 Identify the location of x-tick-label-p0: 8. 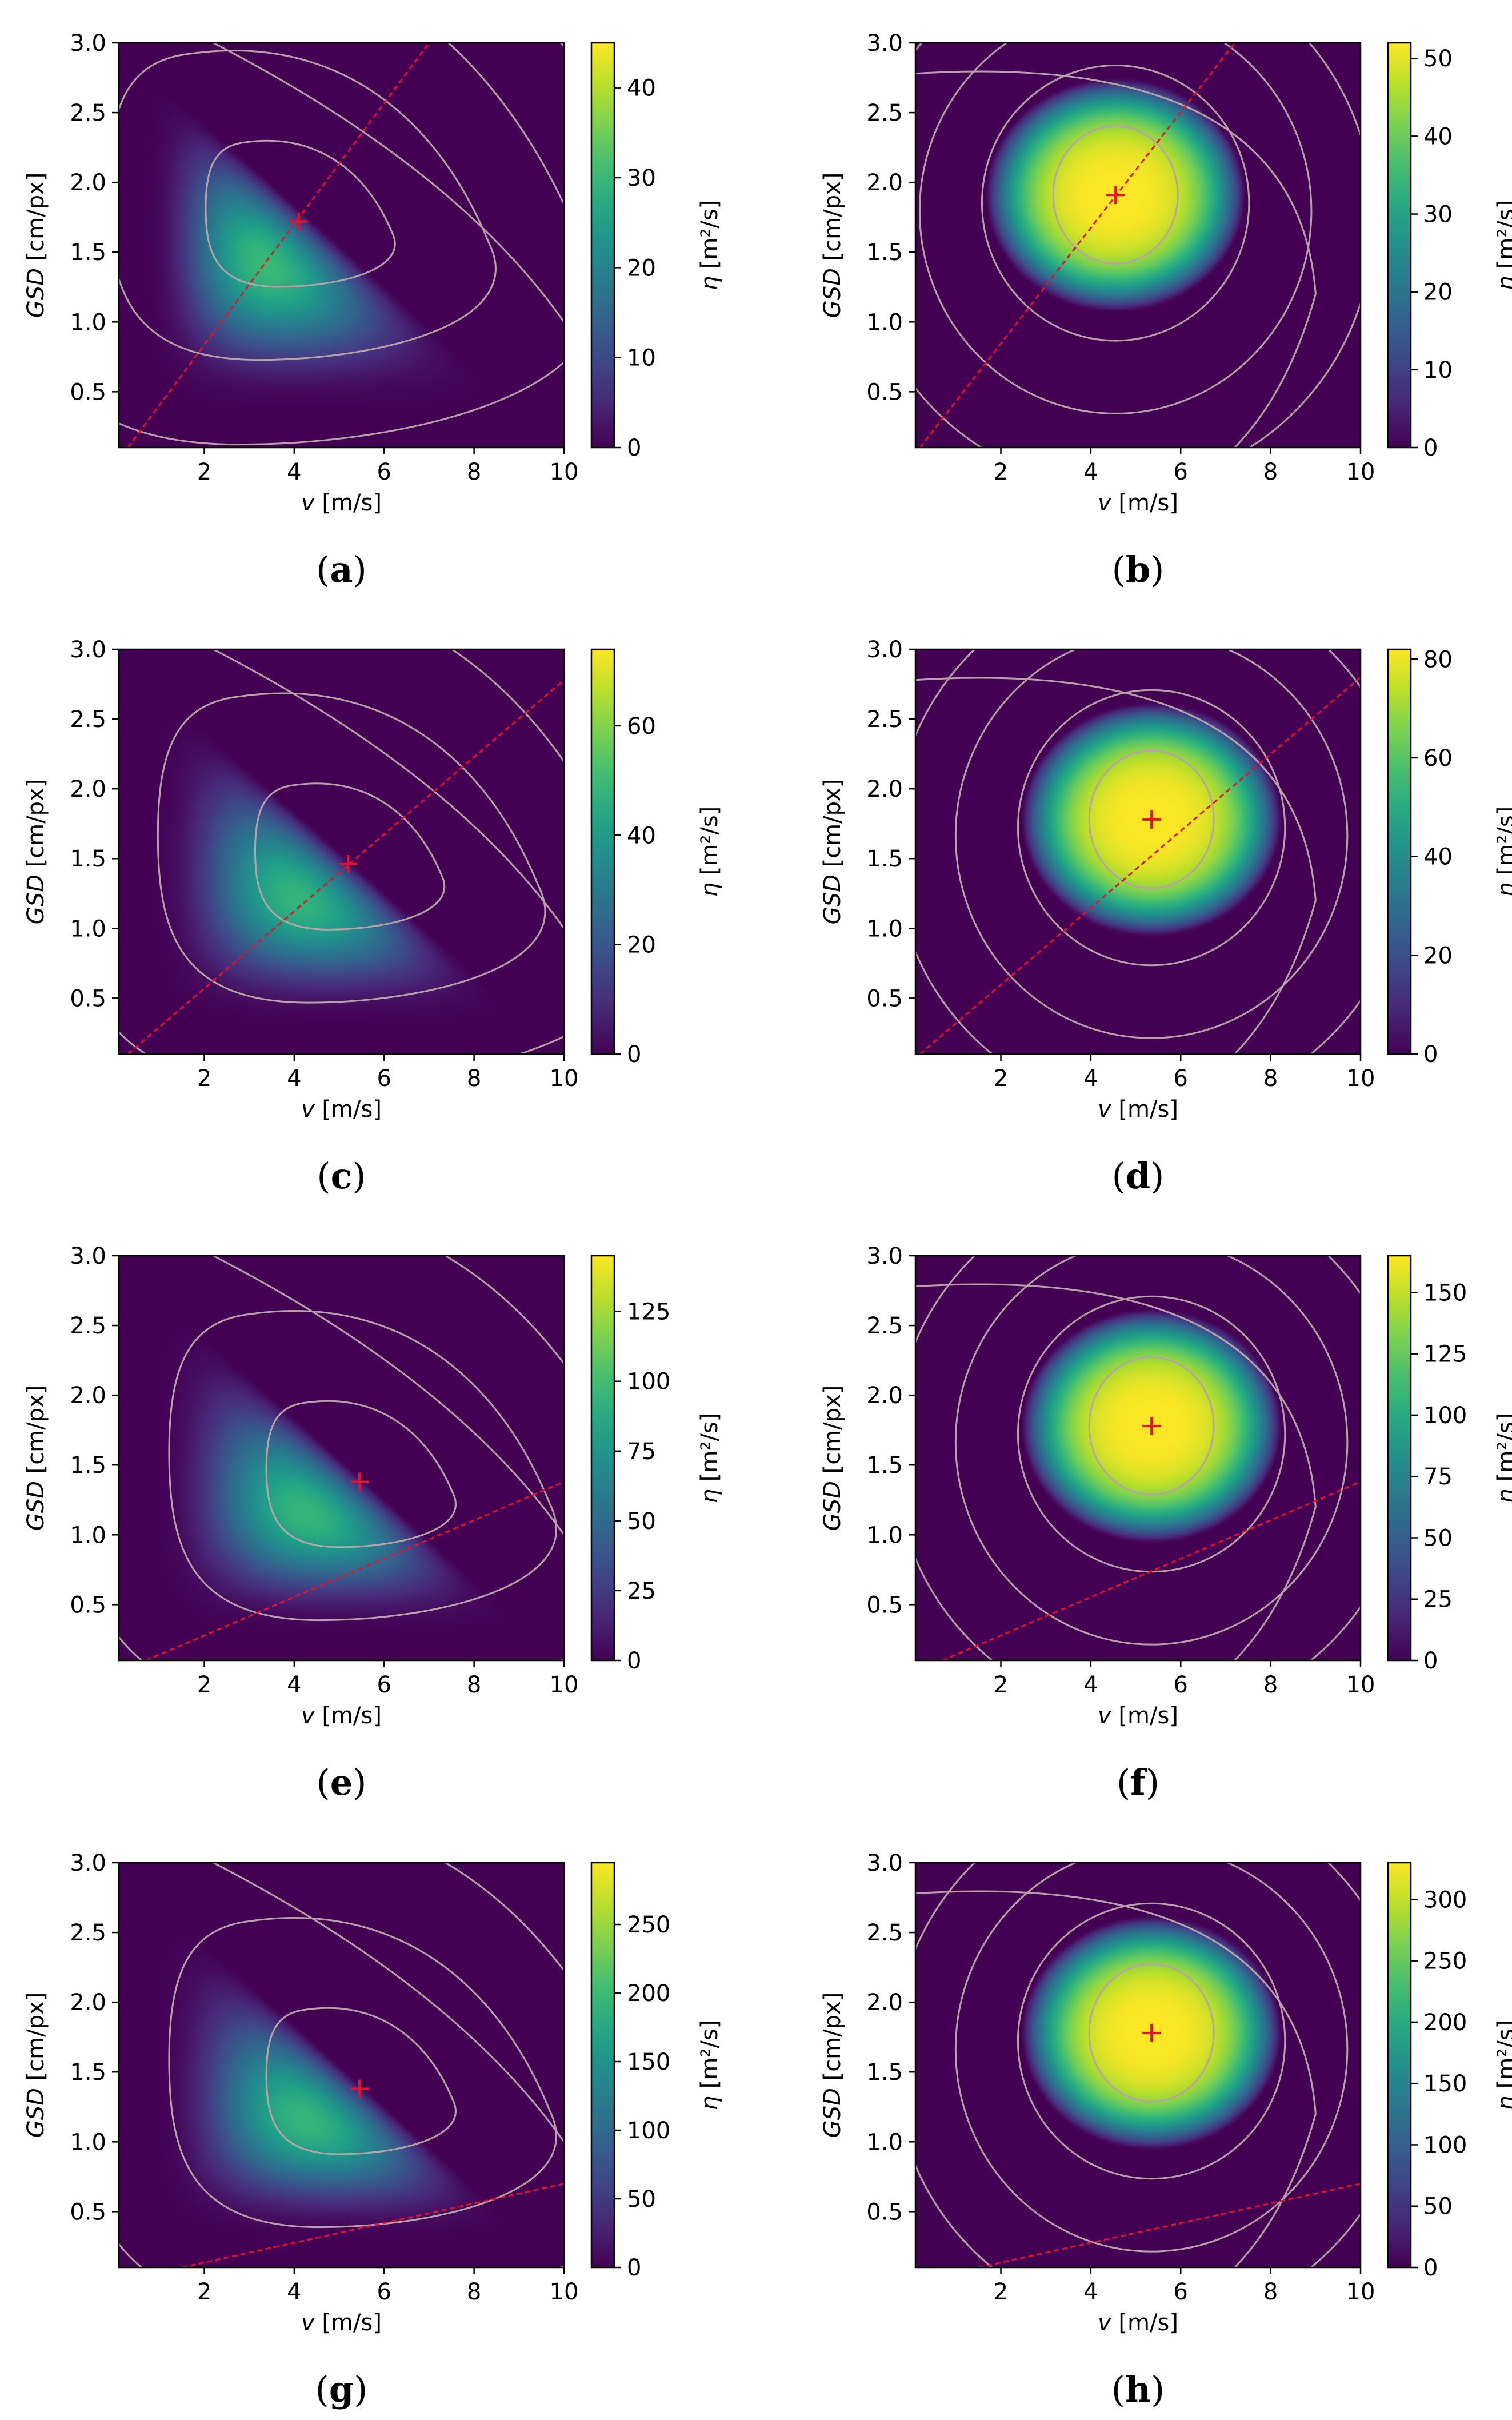
(474, 472).